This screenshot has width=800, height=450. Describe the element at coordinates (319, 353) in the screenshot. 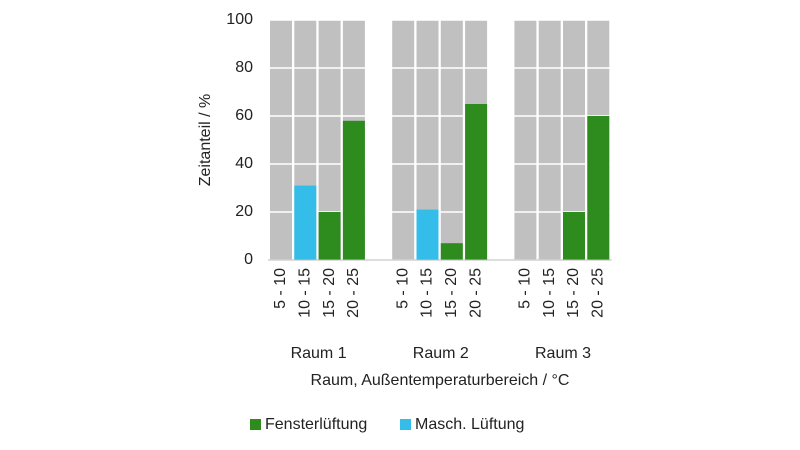

I see `group-label: Raum 1` at that location.